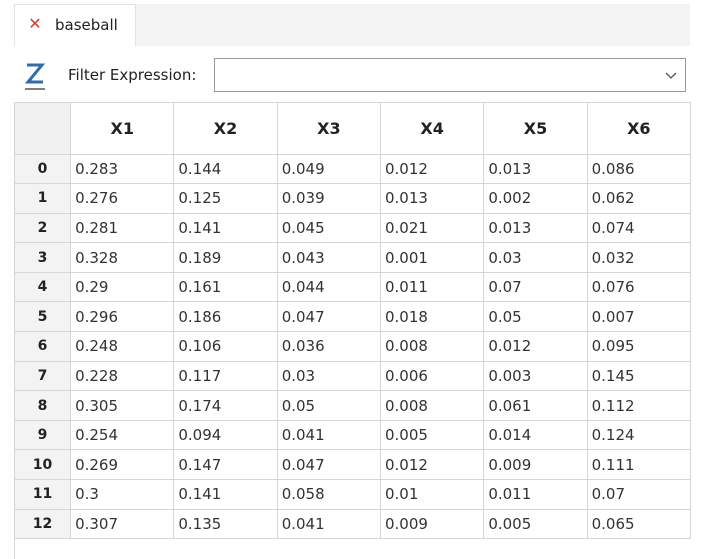  What do you see at coordinates (43, 169) in the screenshot?
I see `row-header: 0` at bounding box center [43, 169].